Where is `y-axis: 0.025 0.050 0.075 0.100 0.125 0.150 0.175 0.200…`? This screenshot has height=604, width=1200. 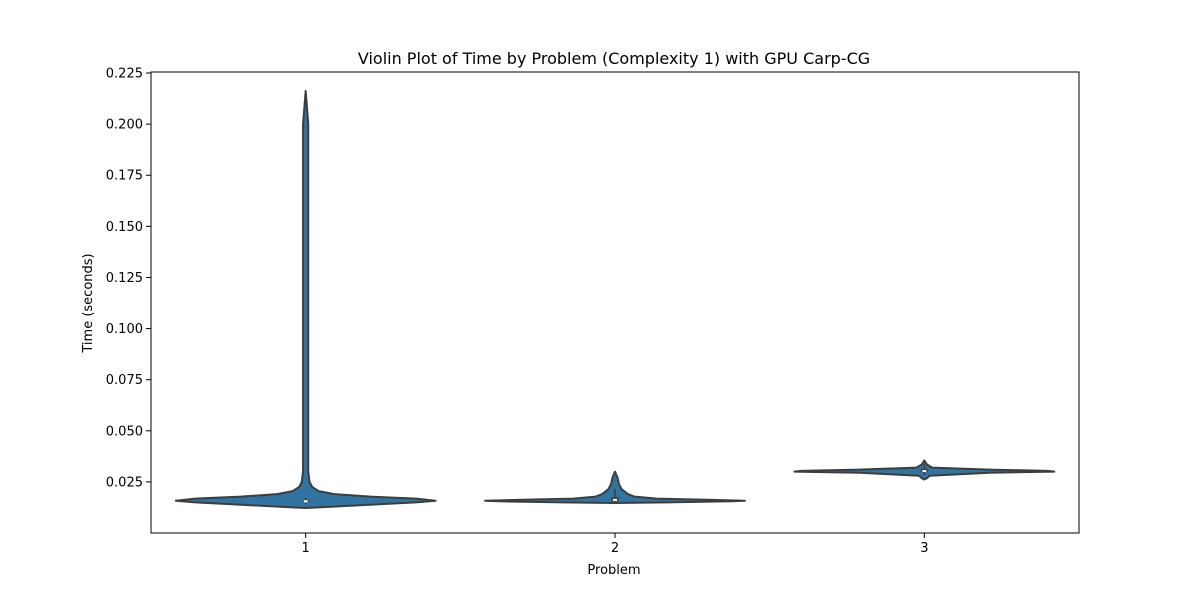
y-axis: 0.025 0.050 0.075 0.100 0.125 0.150 0.175 0.200… is located at coordinates (128, 278).